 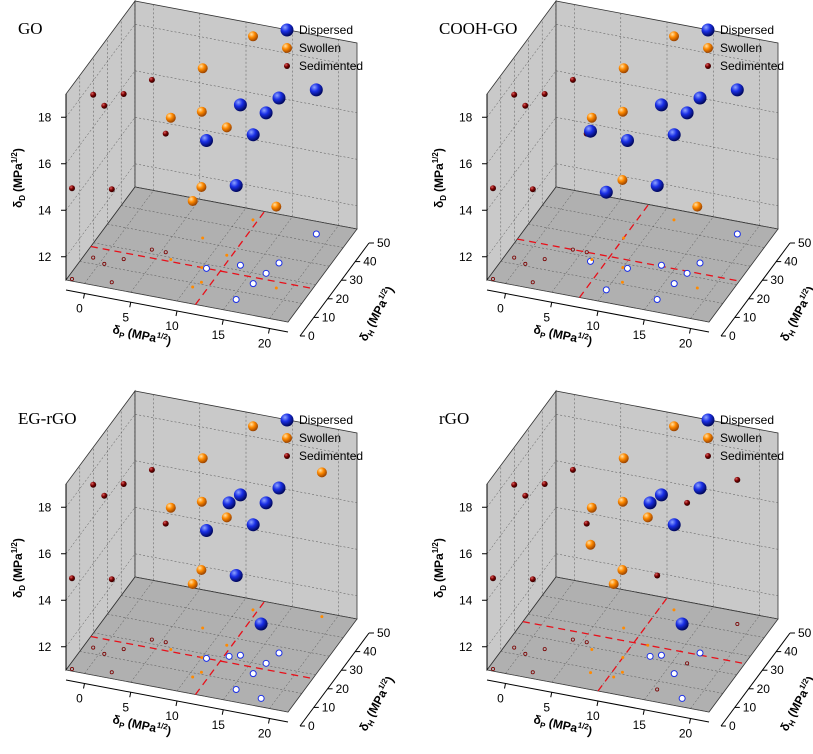 I want to click on x-axis-exp: 1/2, so click(x=162, y=335).